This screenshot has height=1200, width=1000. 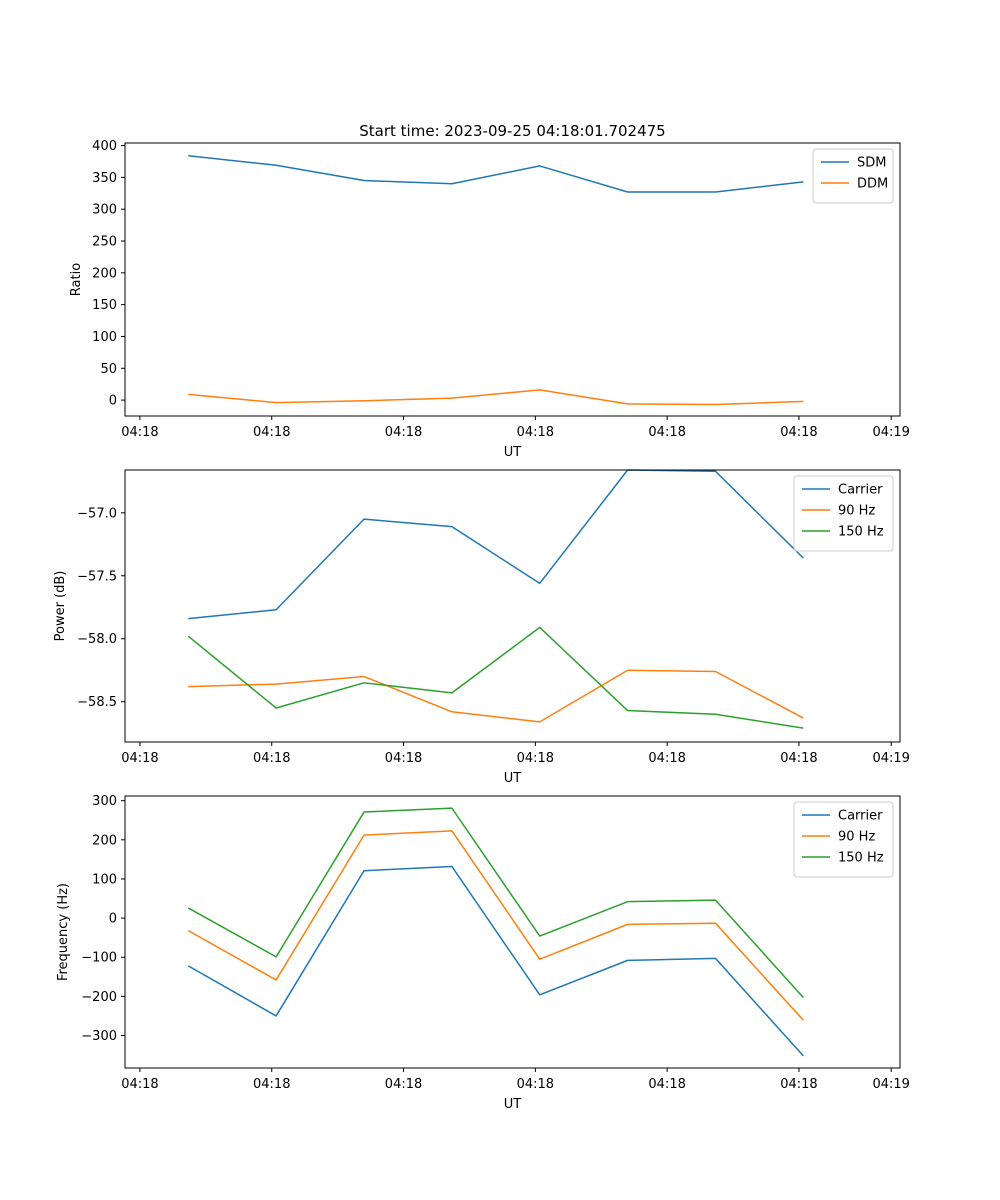 What do you see at coordinates (513, 452) in the screenshot?
I see `ratio-x-axis-label: UT` at bounding box center [513, 452].